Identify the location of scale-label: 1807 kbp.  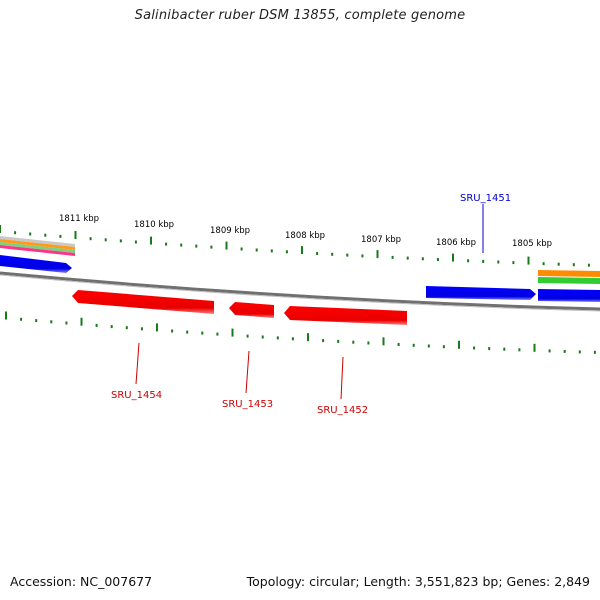
(381, 240).